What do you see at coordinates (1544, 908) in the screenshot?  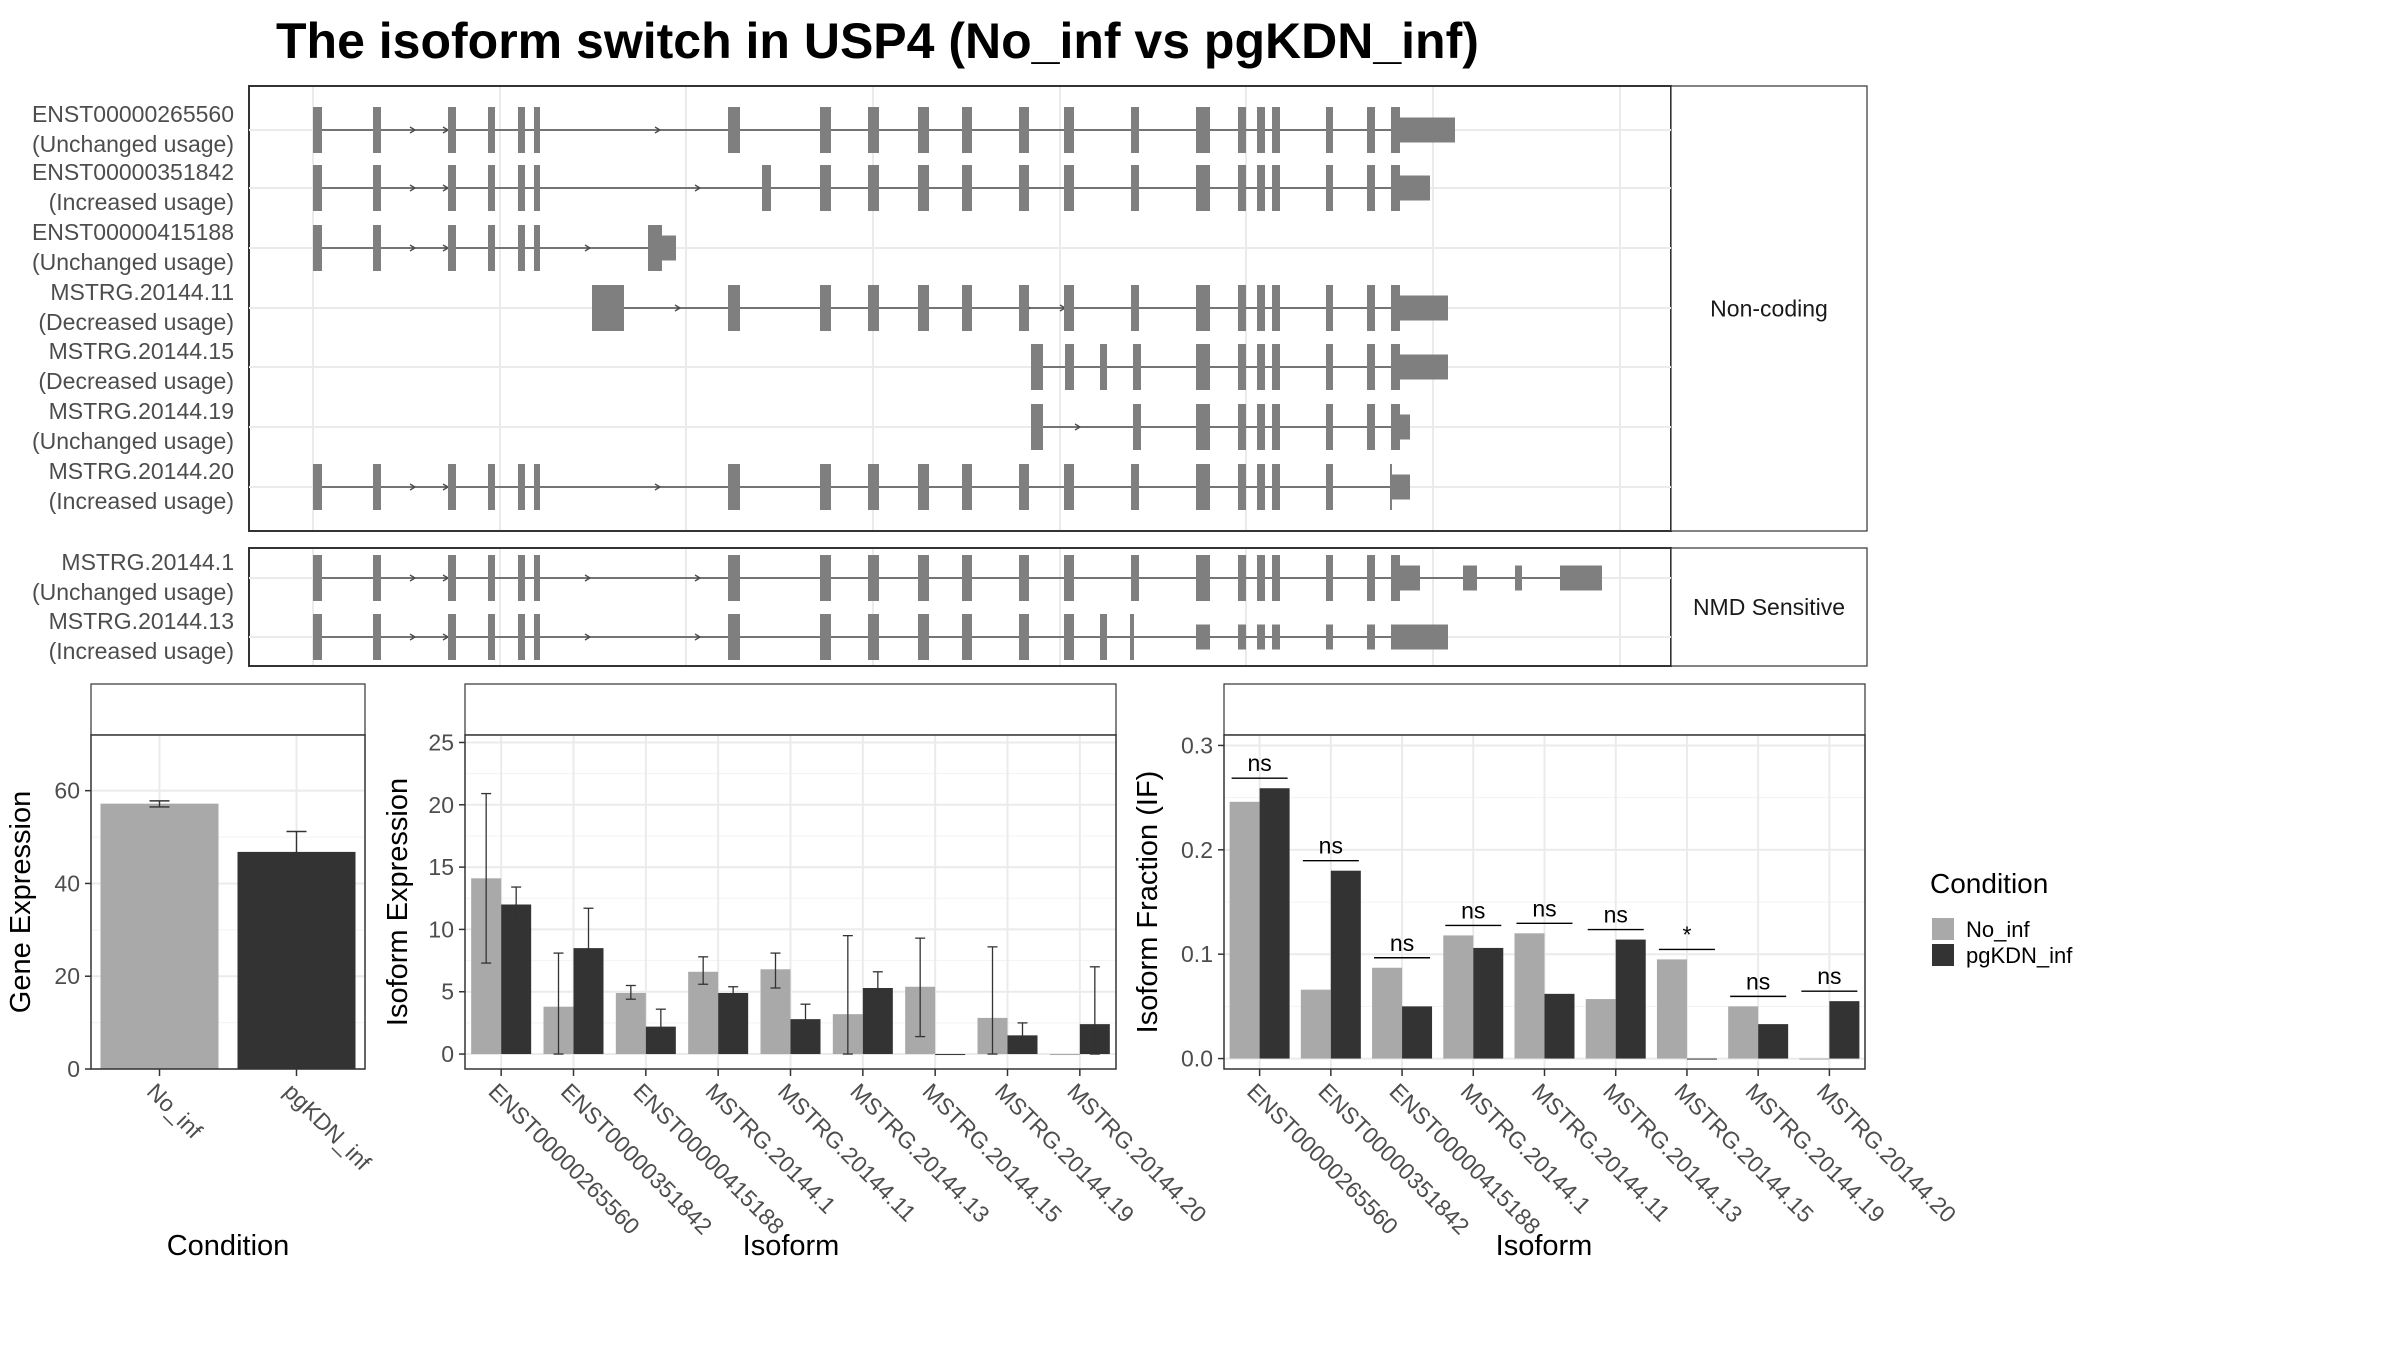 I see `significance-label: ns` at bounding box center [1544, 908].